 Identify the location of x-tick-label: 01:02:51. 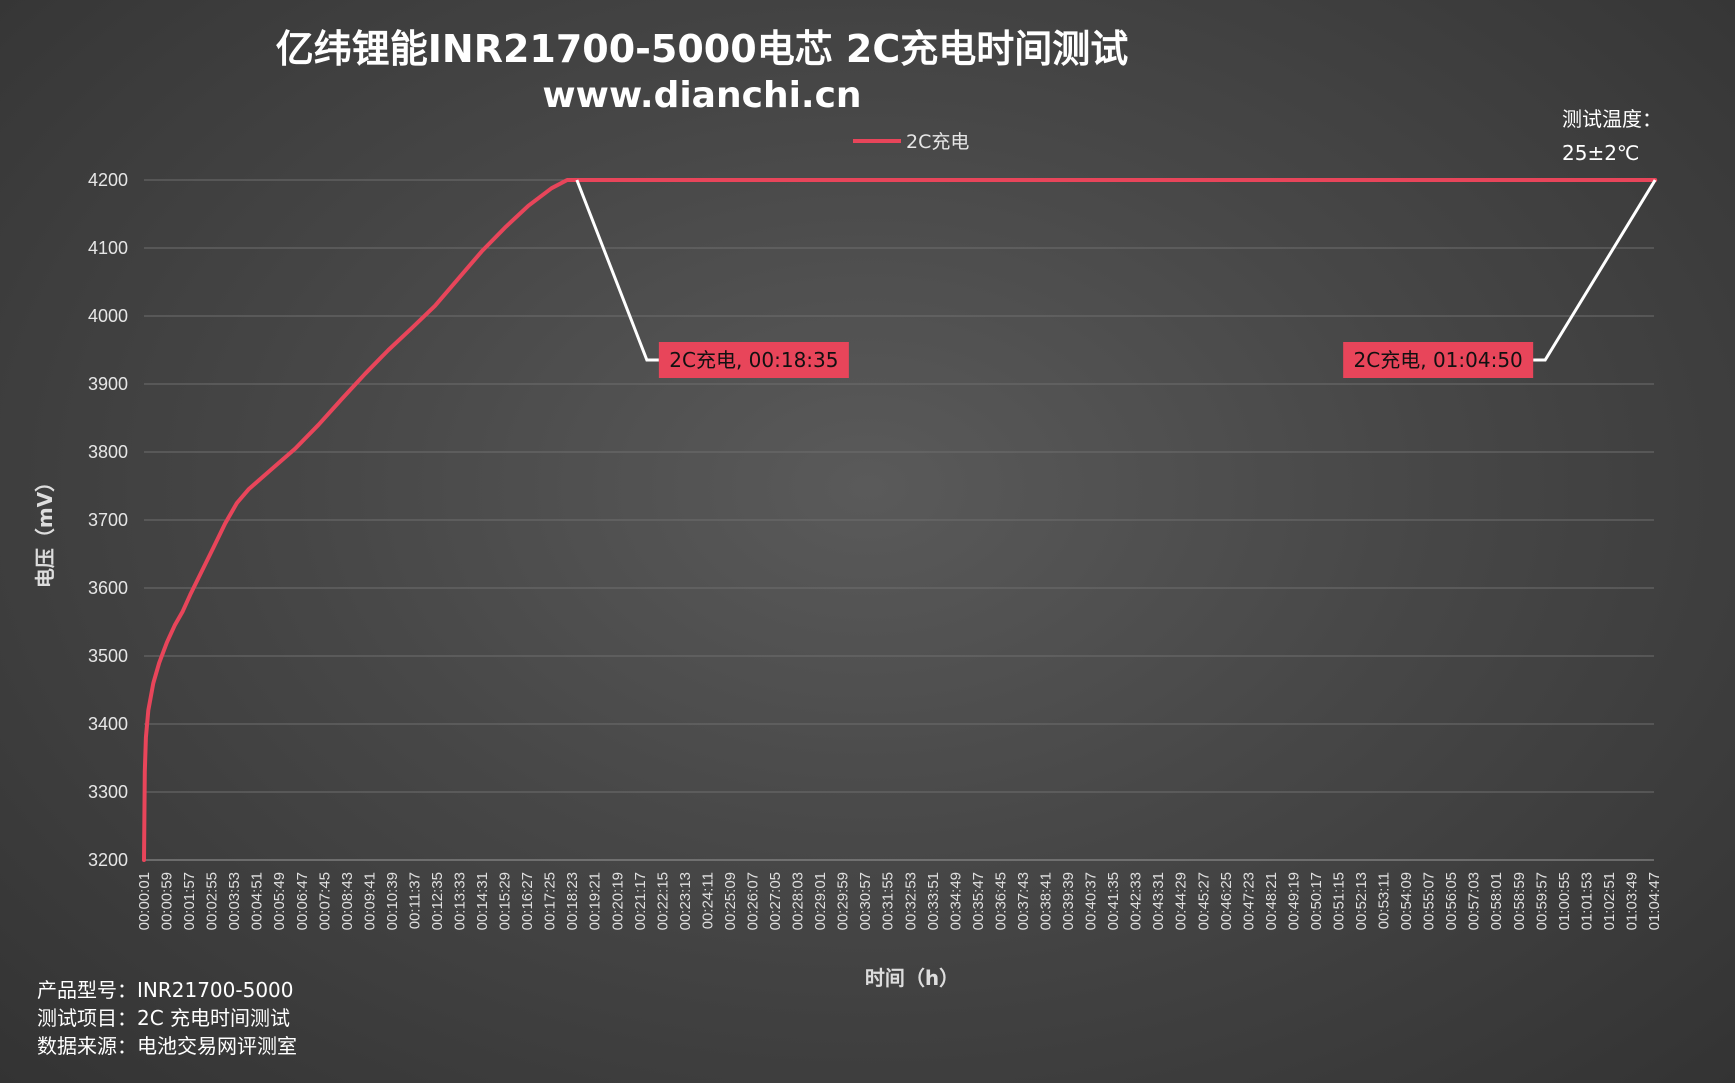
(1609, 901).